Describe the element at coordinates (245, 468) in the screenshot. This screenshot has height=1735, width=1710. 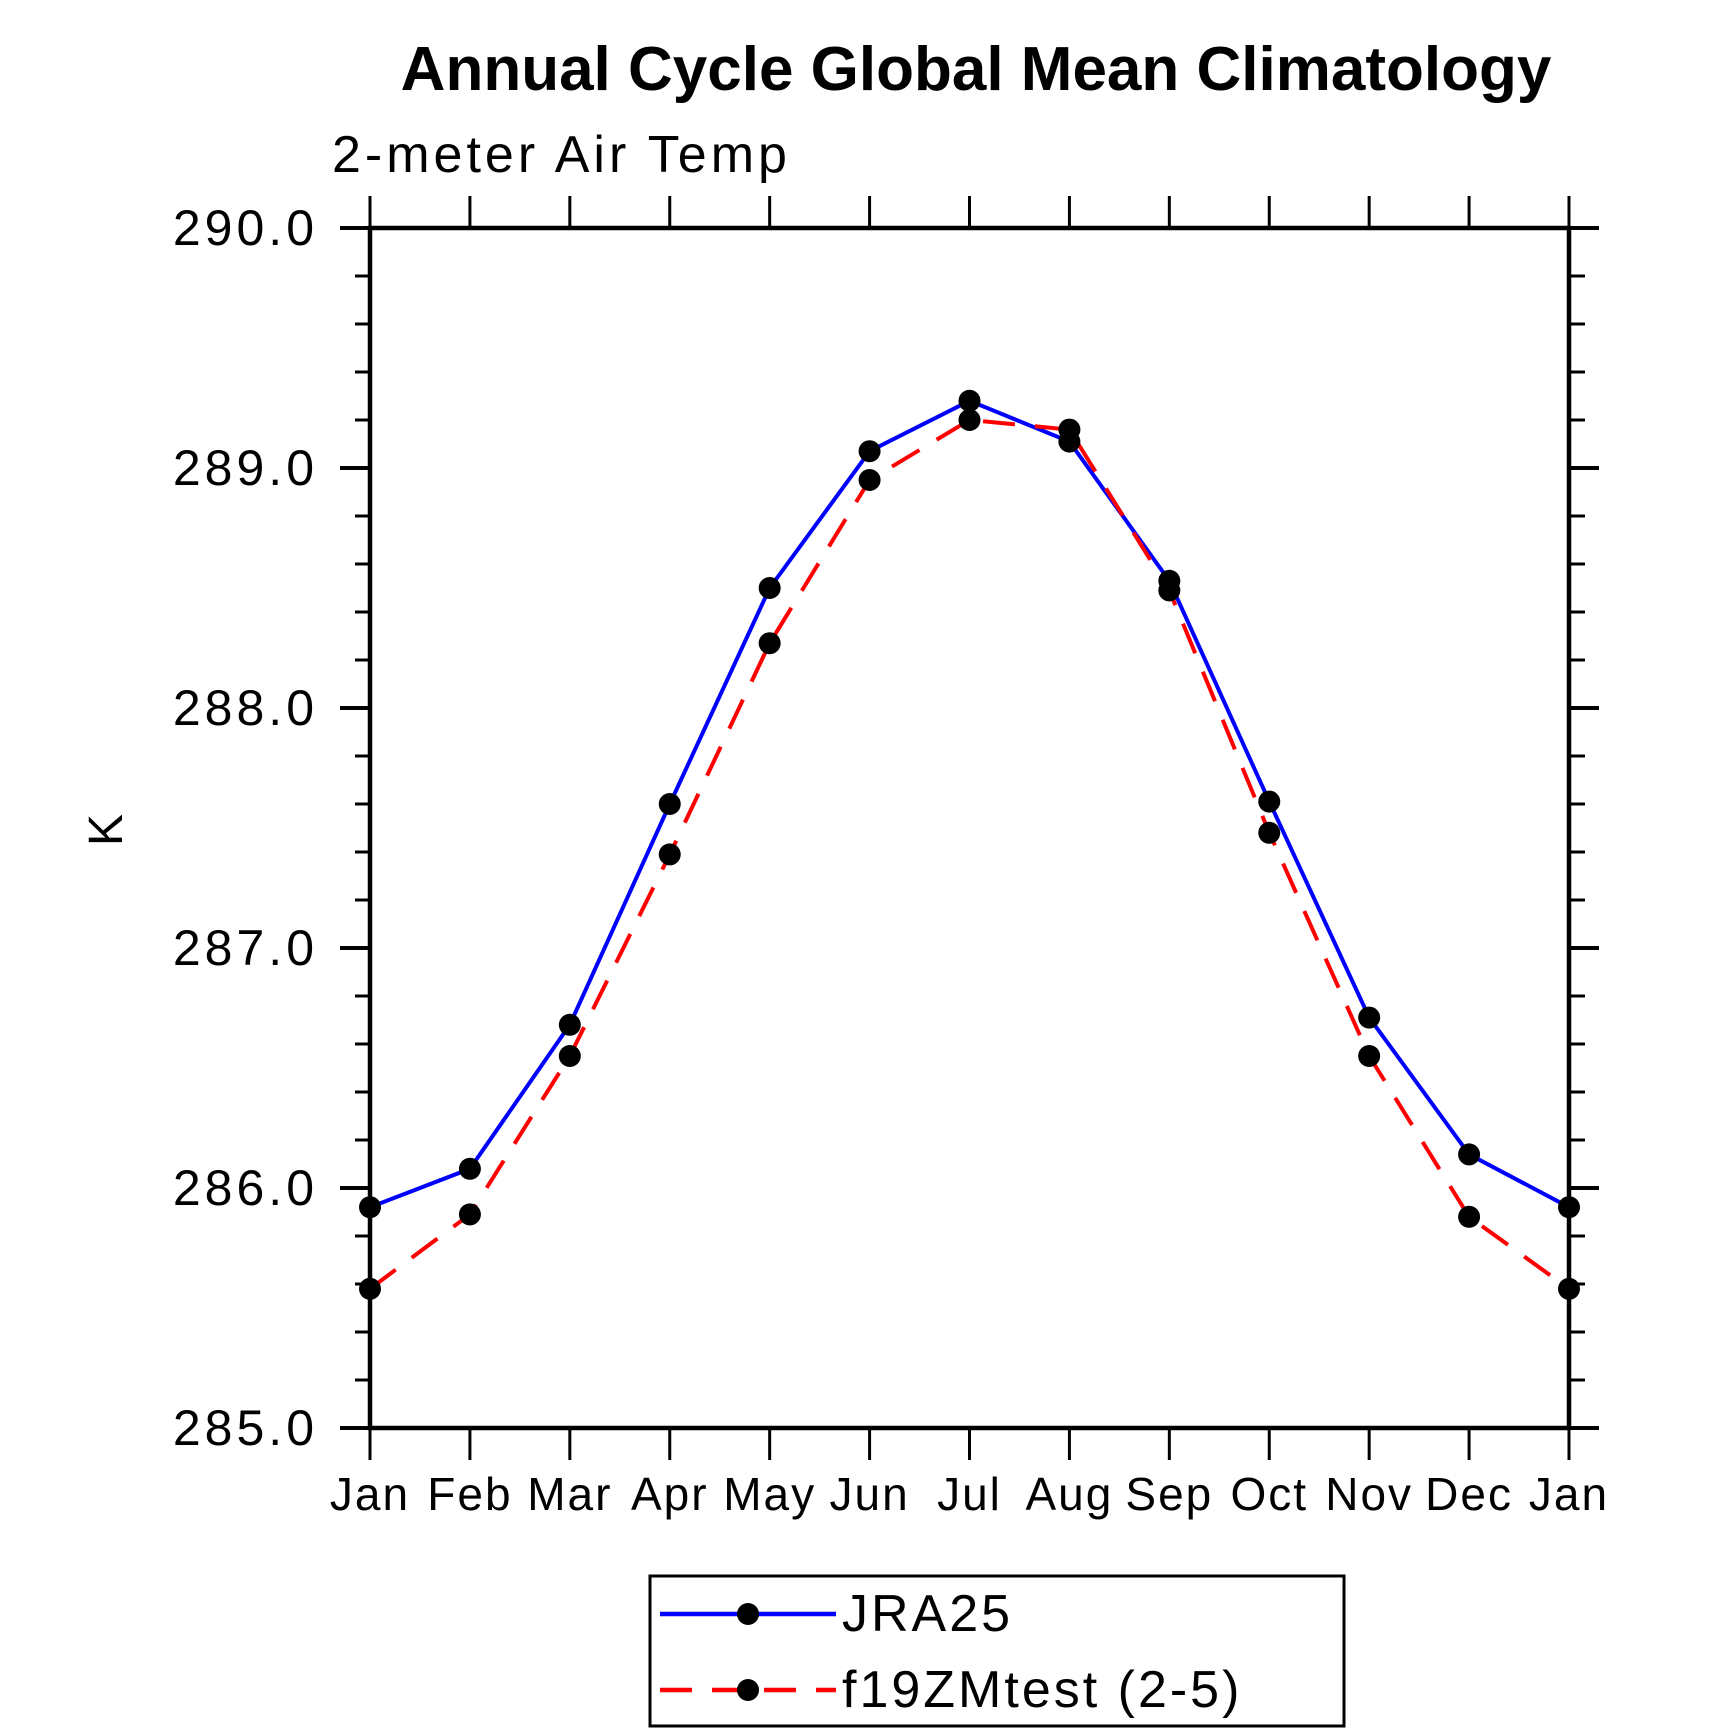
I see `y-tick-label: 289.0` at that location.